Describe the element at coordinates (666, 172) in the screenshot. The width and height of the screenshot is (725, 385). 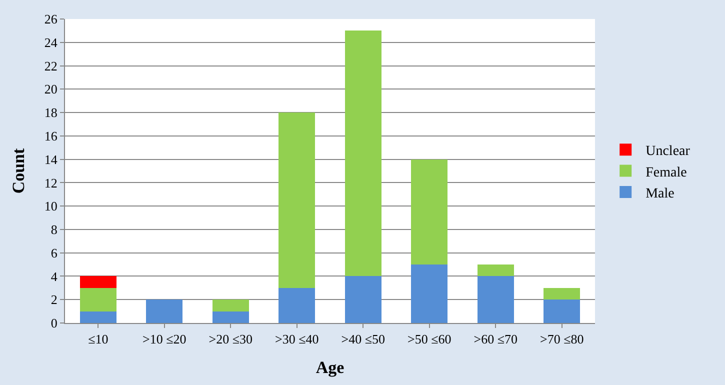
I see `legend-label: Female` at that location.